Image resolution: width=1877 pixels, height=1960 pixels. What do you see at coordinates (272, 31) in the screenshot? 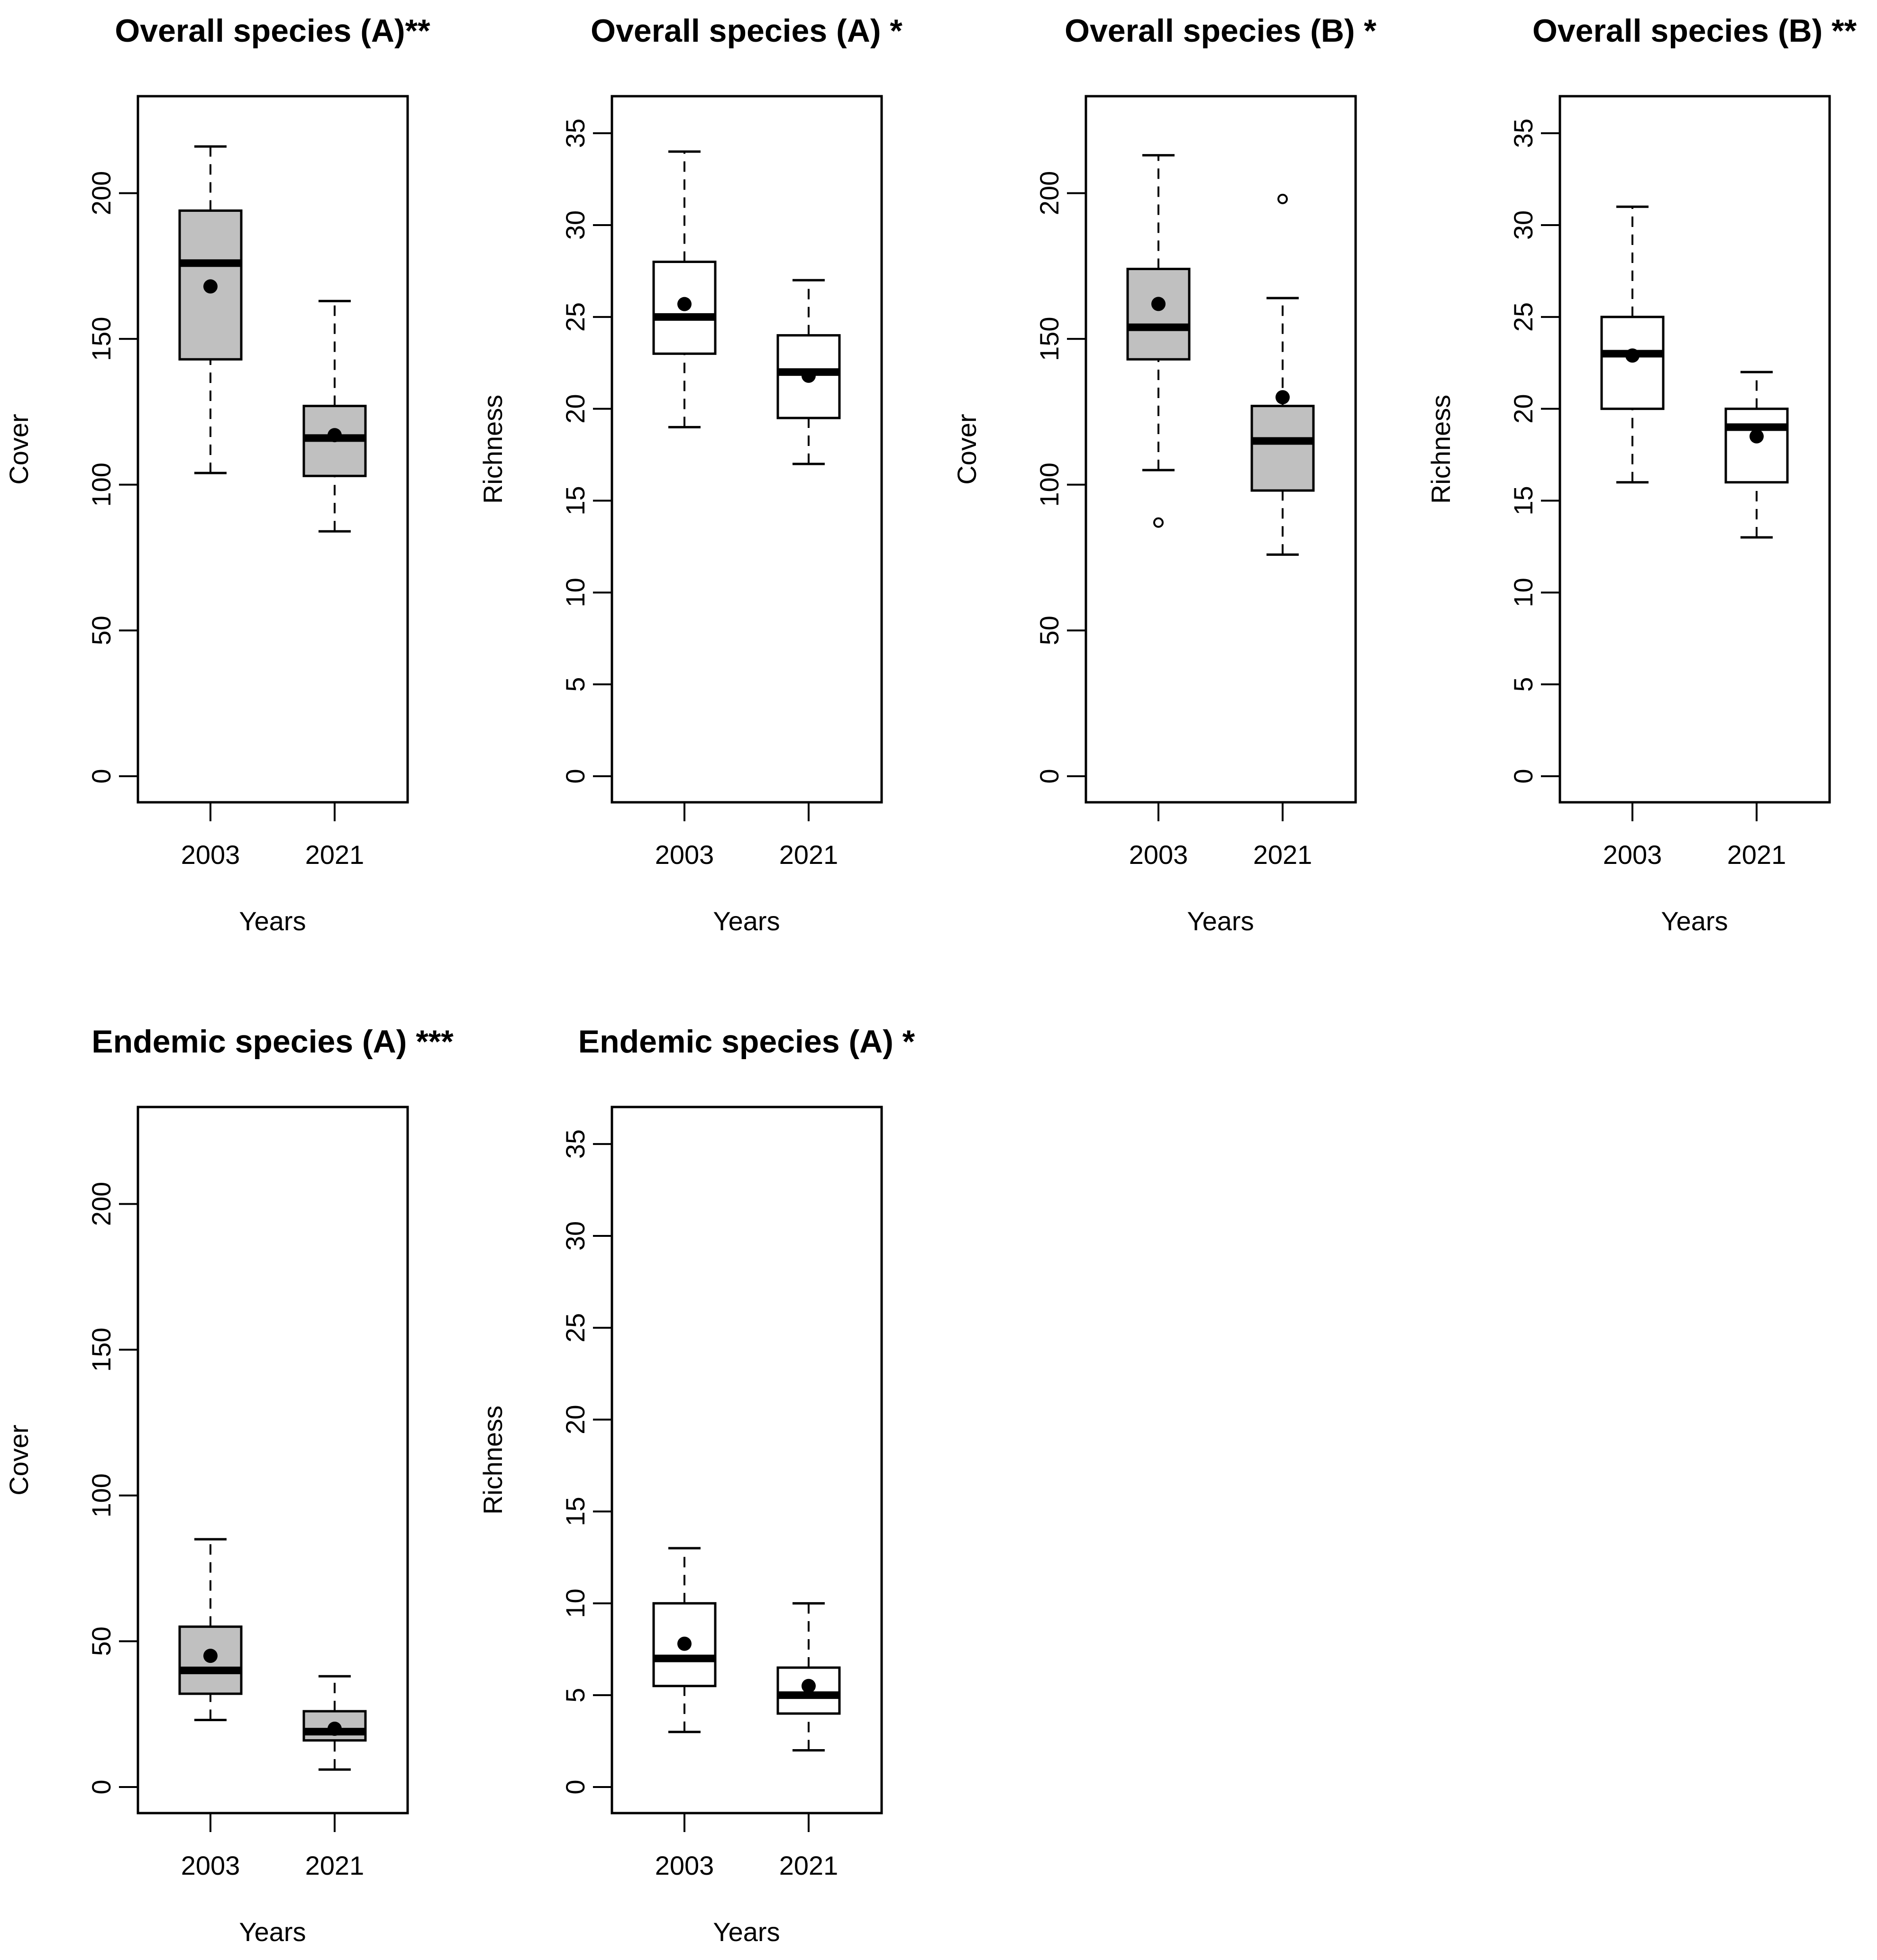
I see `chart-title: Overall species (A)**` at bounding box center [272, 31].